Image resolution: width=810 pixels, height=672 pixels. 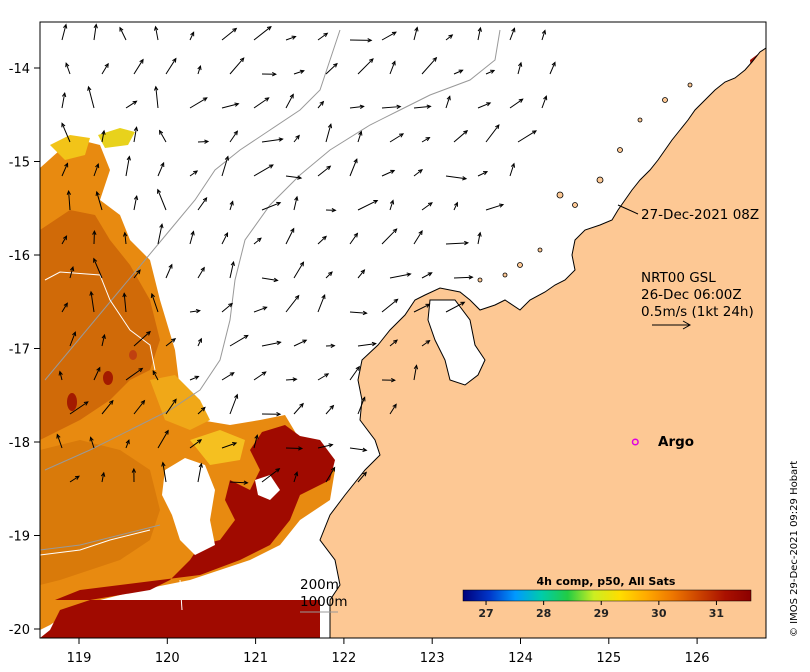 I want to click on y-tick-label: -14, so click(x=19, y=69).